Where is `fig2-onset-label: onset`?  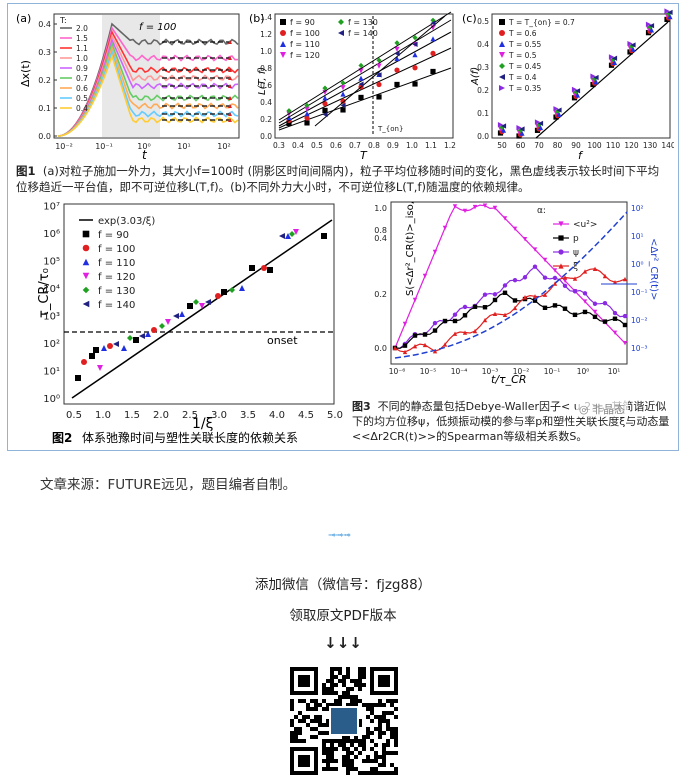
fig2-onset-label: onset is located at coordinates (282, 340).